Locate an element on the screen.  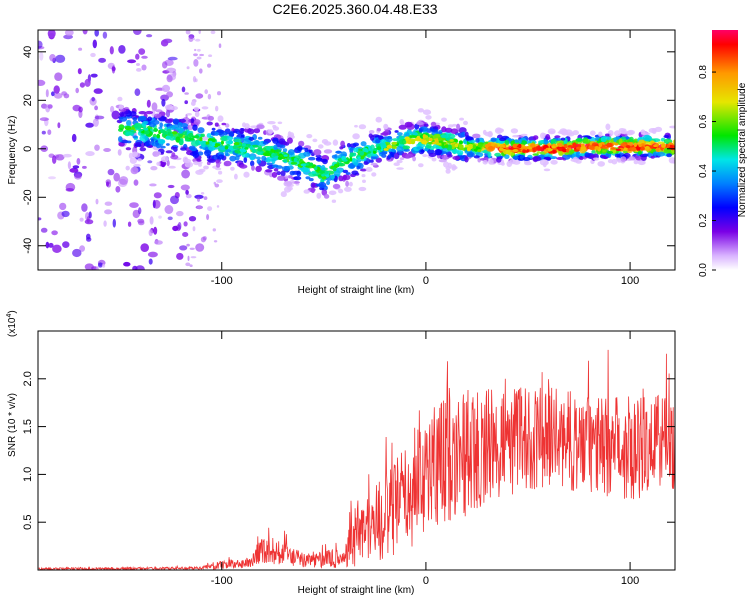
snr-y-label: SNR (10 * v/v) is located at coordinates (12, 425).